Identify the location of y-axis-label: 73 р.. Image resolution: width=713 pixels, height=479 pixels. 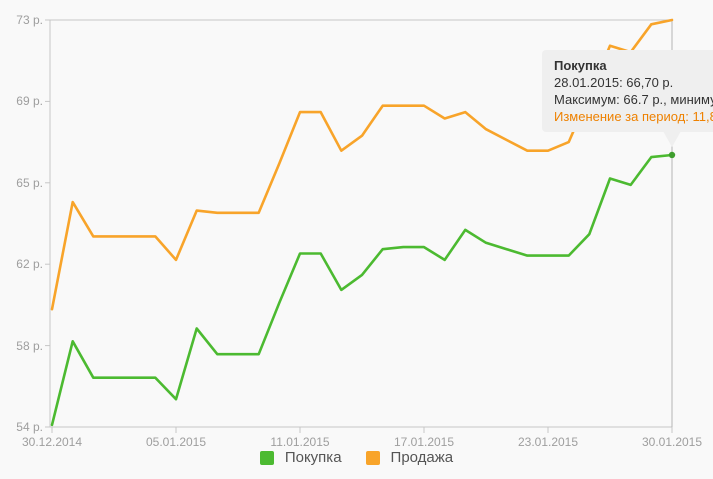
(29, 20).